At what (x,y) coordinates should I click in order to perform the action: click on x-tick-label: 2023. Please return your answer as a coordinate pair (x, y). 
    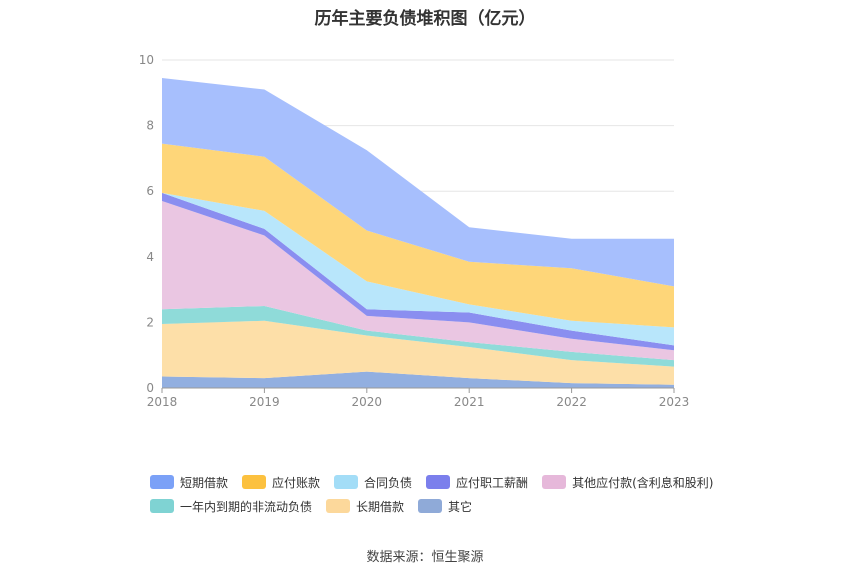
    Looking at the image, I should click on (674, 402).